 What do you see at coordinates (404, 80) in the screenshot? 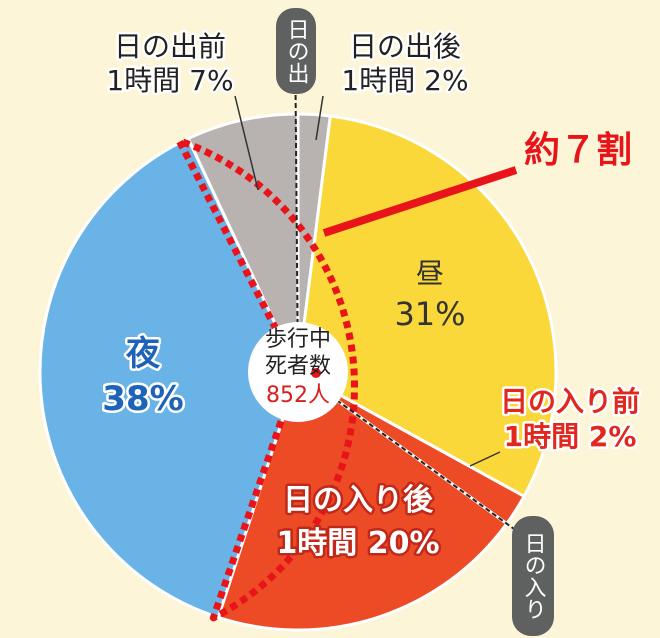
I see `label-sunrise-after-line2: 1時間 2%` at bounding box center [404, 80].